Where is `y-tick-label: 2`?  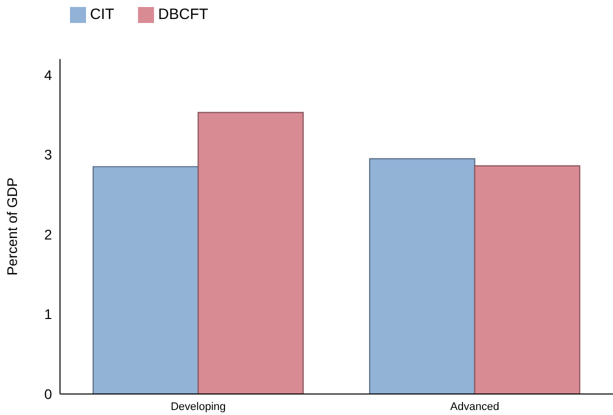
y-tick-label: 2 is located at coordinates (48, 234).